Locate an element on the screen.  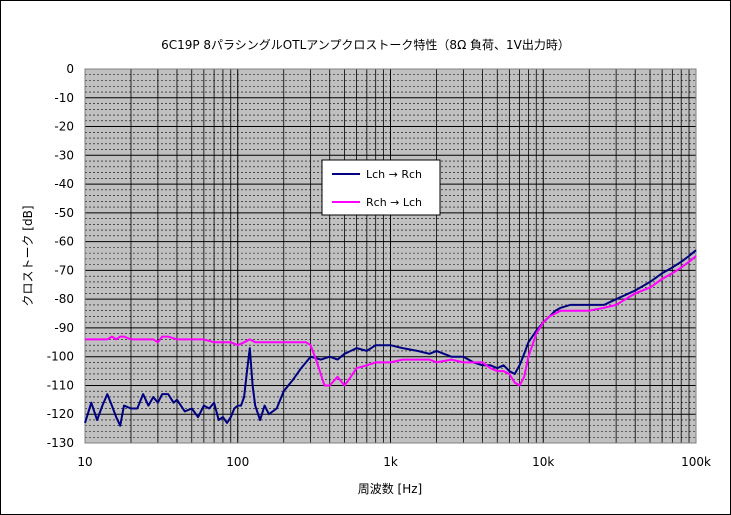
x-tick-label: 100 is located at coordinates (237, 462).